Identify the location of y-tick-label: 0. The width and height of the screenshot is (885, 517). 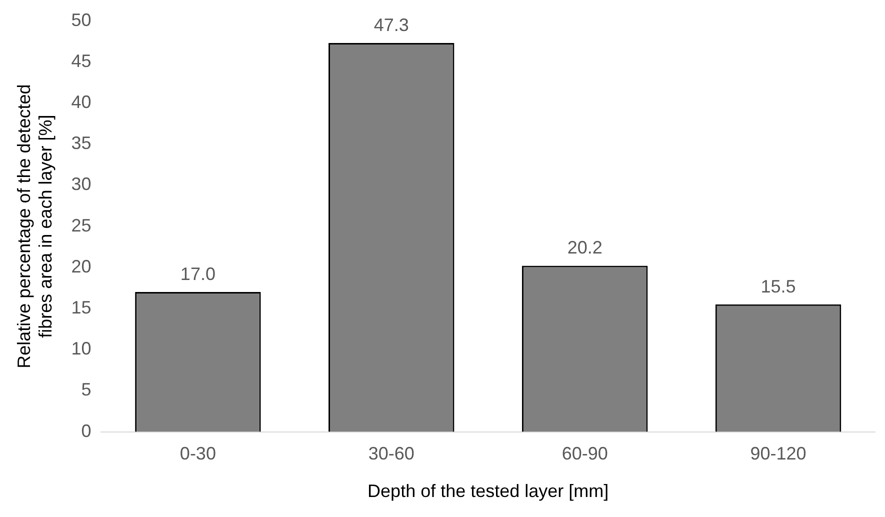
(86, 430).